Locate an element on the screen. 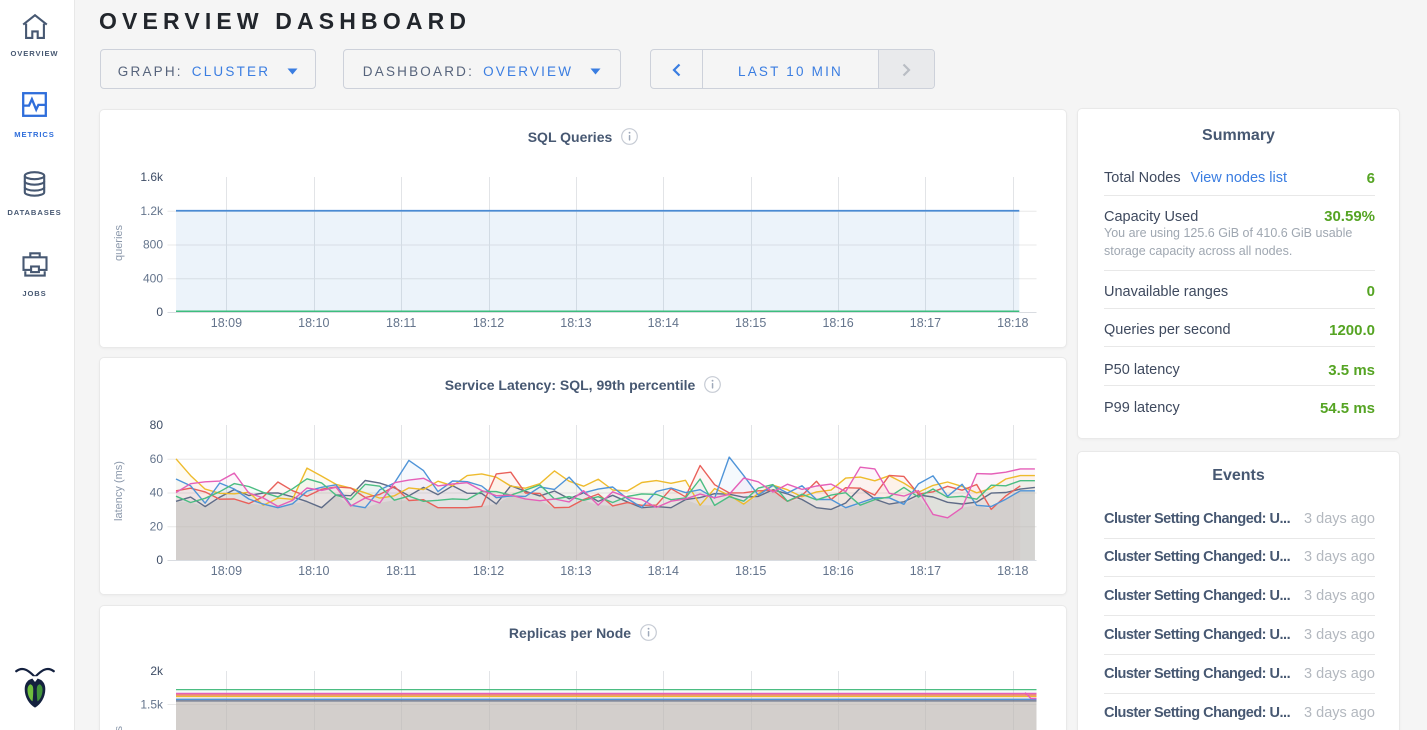  svg-text: 800 is located at coordinates (153, 245).